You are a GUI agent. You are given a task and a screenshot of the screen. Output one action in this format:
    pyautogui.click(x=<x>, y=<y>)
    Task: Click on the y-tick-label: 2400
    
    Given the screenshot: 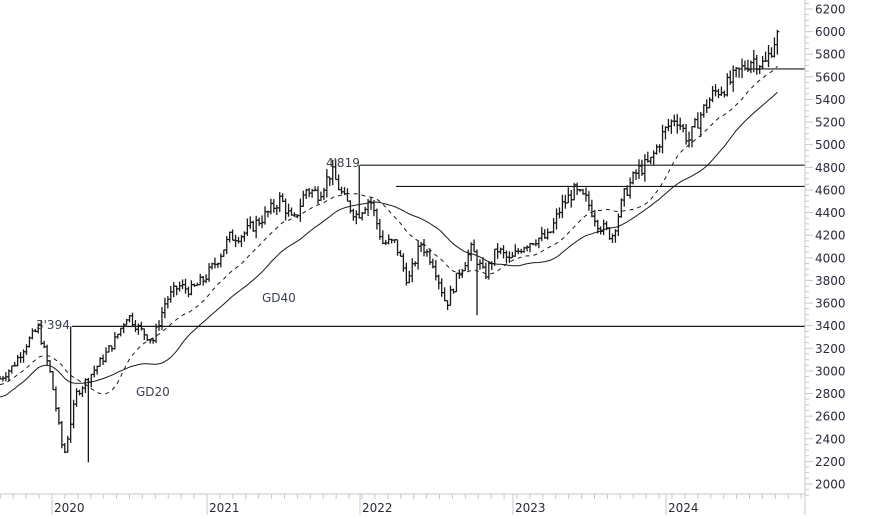 What is the action you would take?
    pyautogui.click(x=830, y=439)
    